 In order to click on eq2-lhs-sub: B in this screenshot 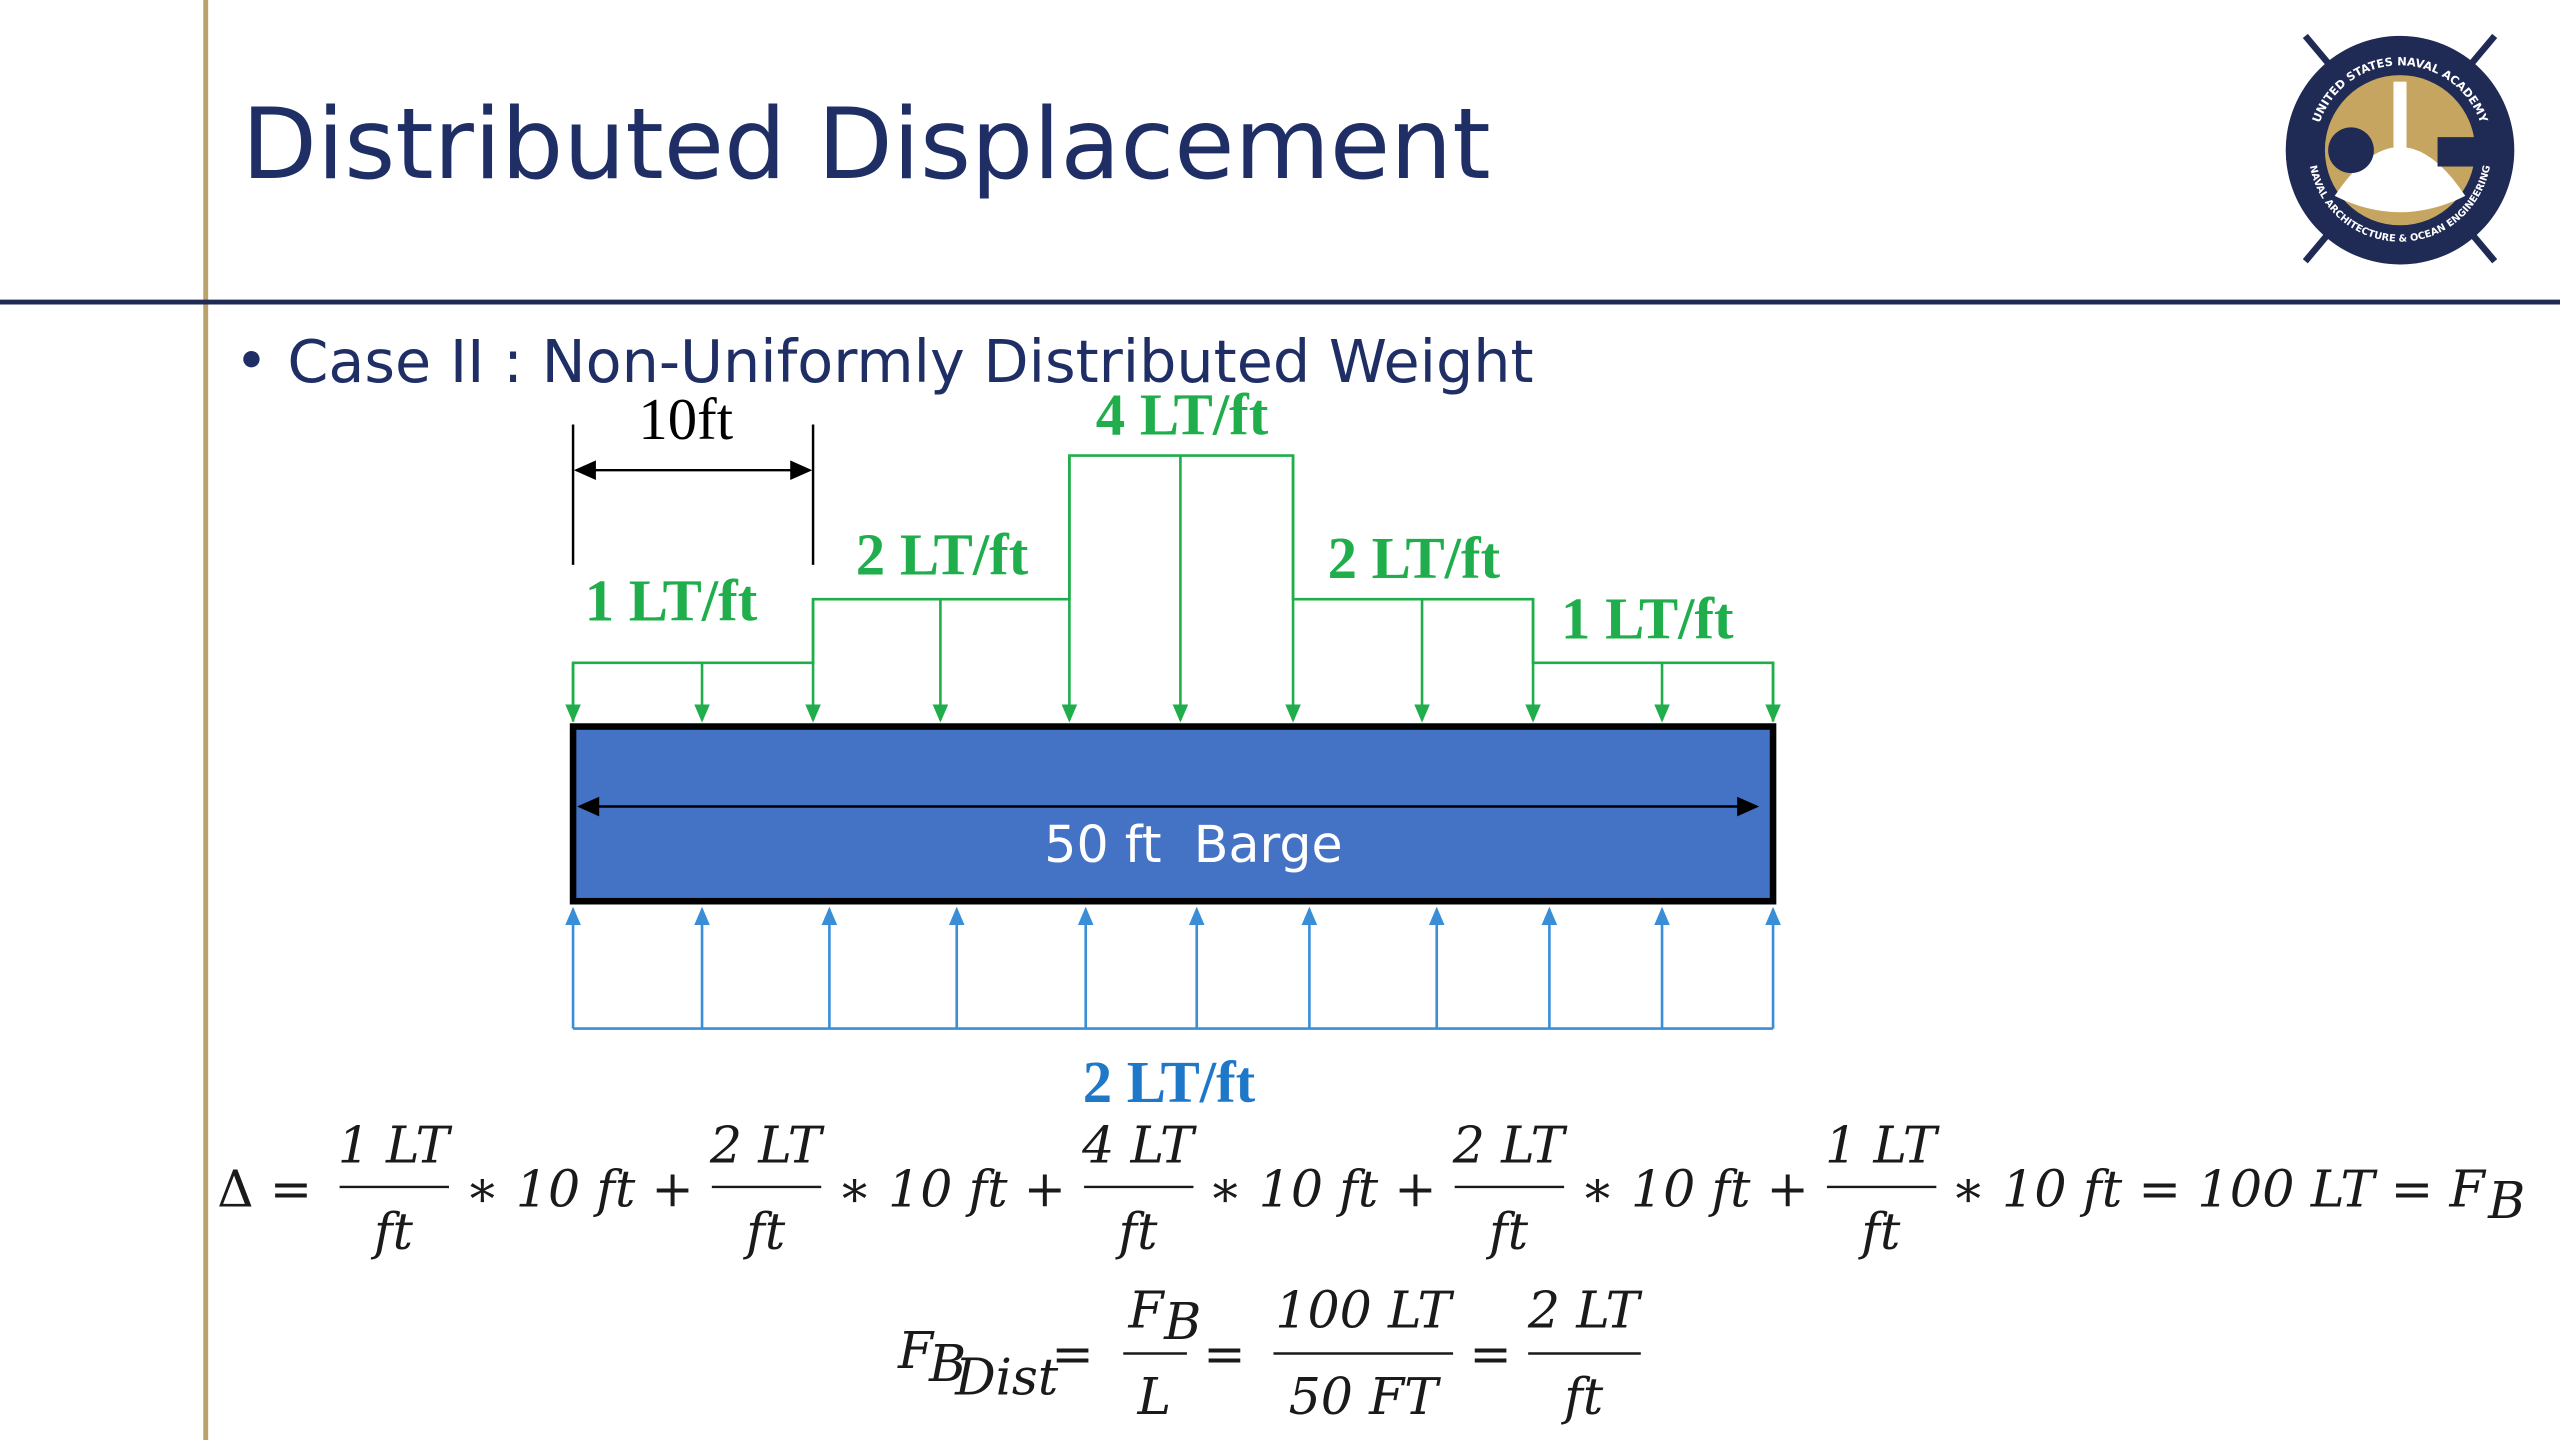, I will do `click(947, 1363)`.